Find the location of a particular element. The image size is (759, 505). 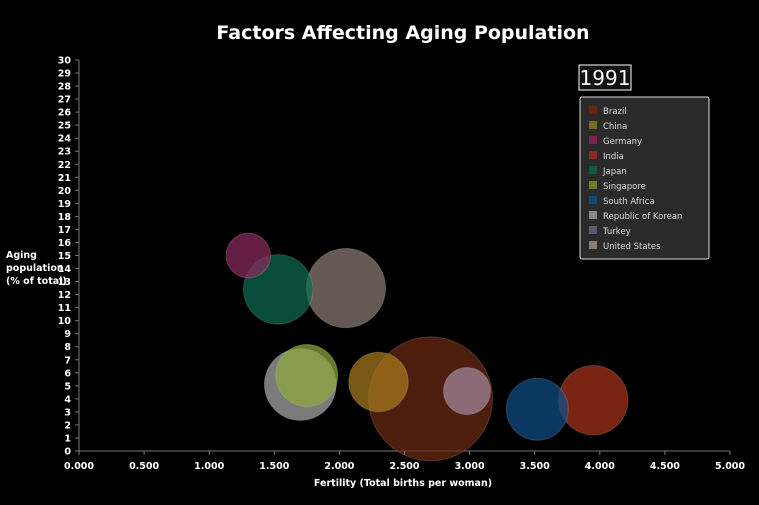

bubble-germany is located at coordinates (248, 255).